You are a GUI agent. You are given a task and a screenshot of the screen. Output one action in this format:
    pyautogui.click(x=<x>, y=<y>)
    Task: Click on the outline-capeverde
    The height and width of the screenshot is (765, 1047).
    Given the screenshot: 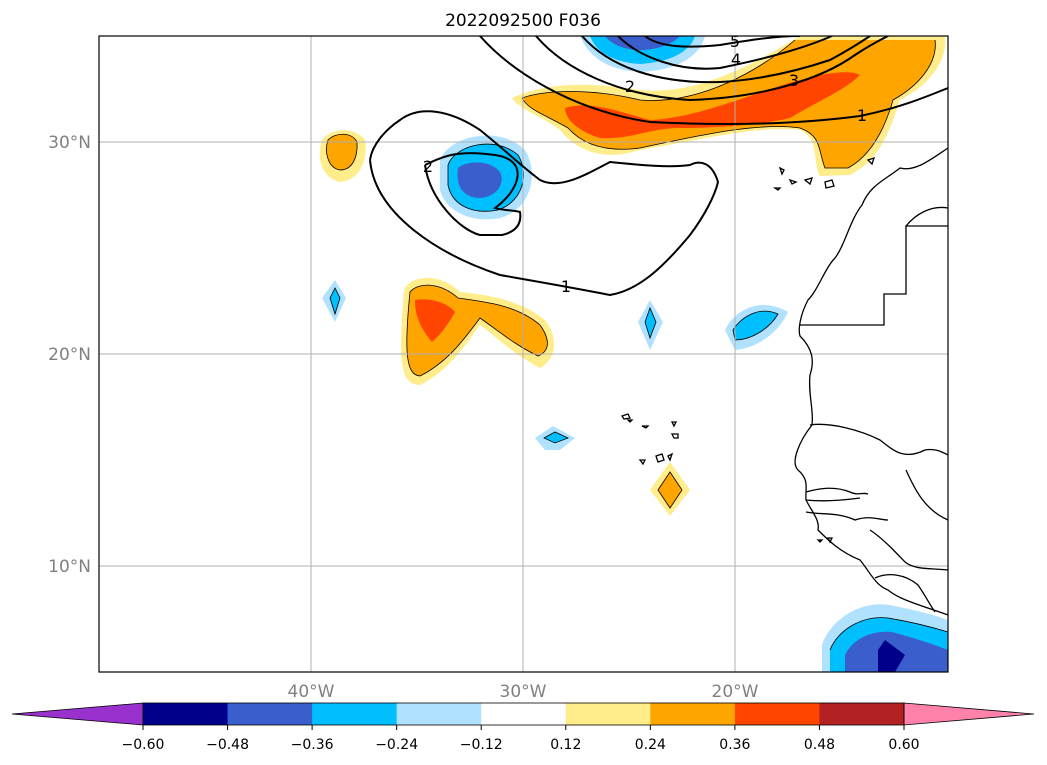 What is the action you would take?
    pyautogui.click(x=670, y=490)
    